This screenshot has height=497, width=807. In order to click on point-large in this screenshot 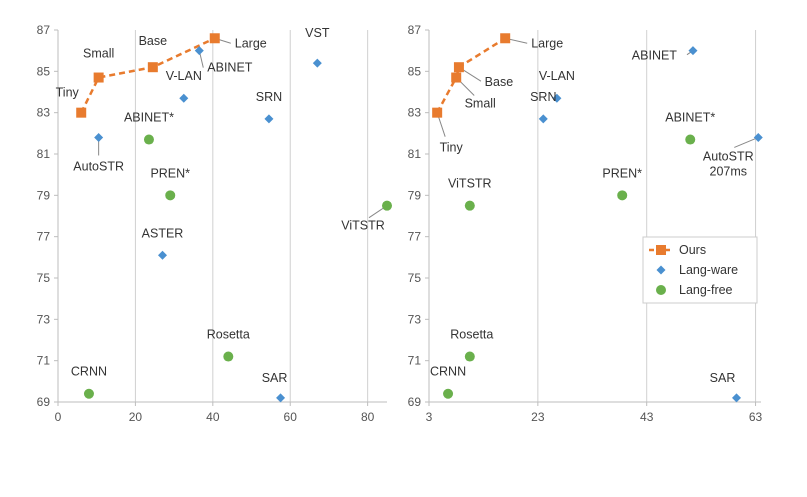, I will do `click(505, 38)`.